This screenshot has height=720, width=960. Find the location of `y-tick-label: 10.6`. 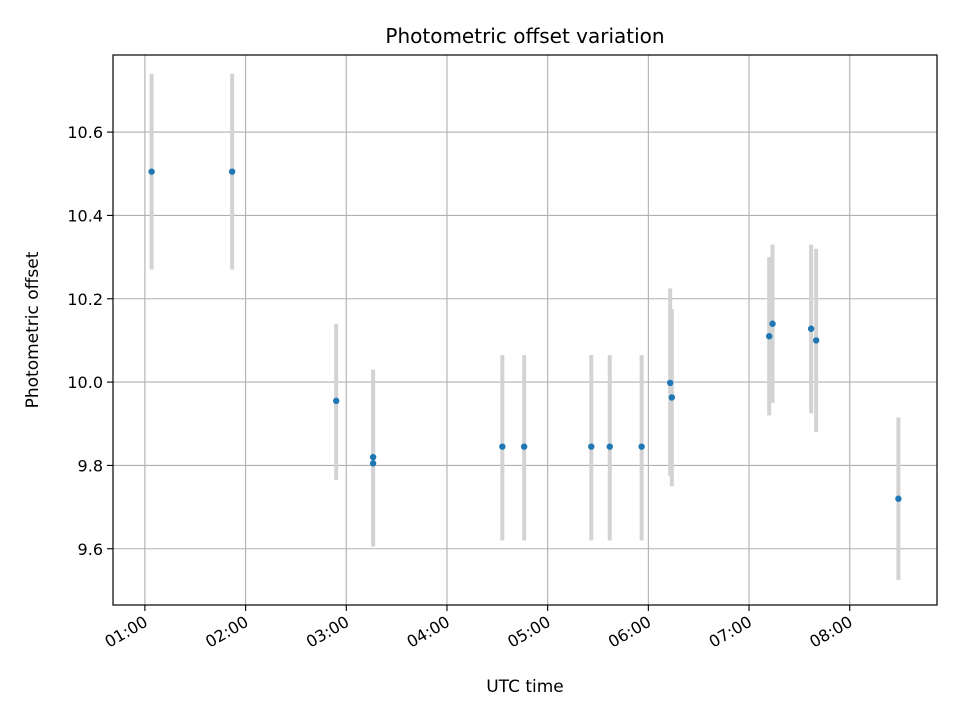

y-tick-label: 10.6 is located at coordinates (85, 132).